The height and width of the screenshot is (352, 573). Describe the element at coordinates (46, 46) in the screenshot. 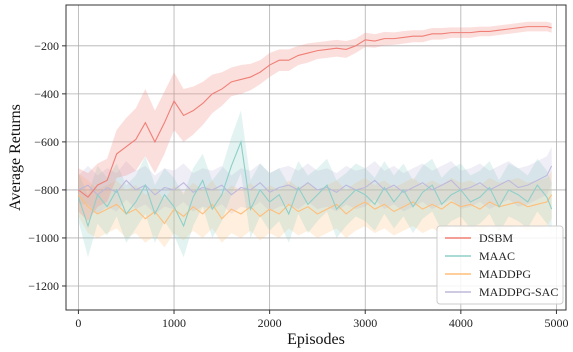

I see `y-tick-label: −200` at that location.